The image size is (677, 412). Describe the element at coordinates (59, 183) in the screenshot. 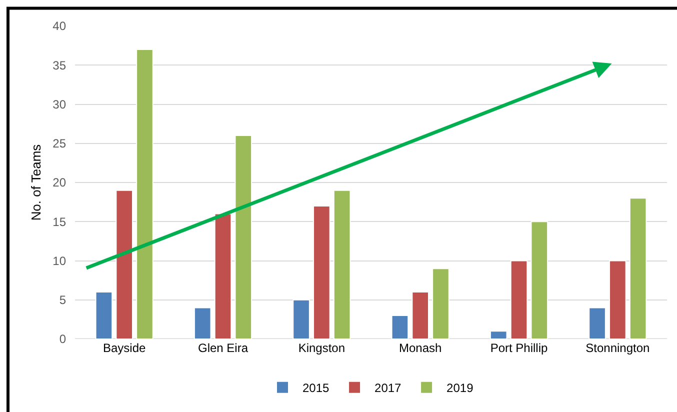

I see `y-tick-label: 20` at that location.